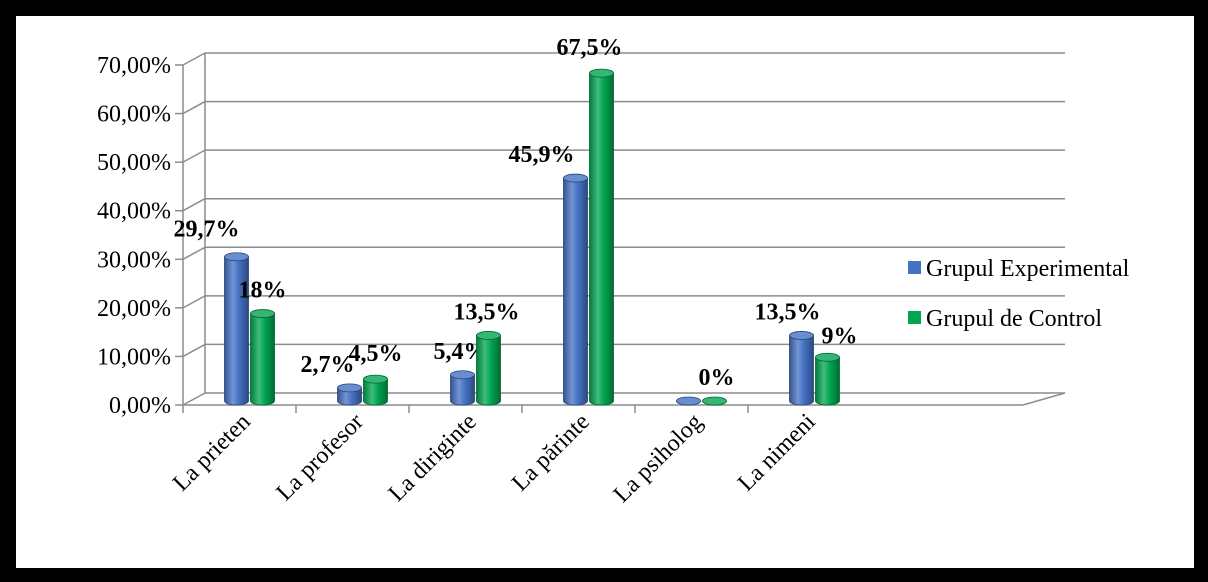  Describe the element at coordinates (320, 457) in the screenshot. I see `x-tick-label: La profesor` at that location.